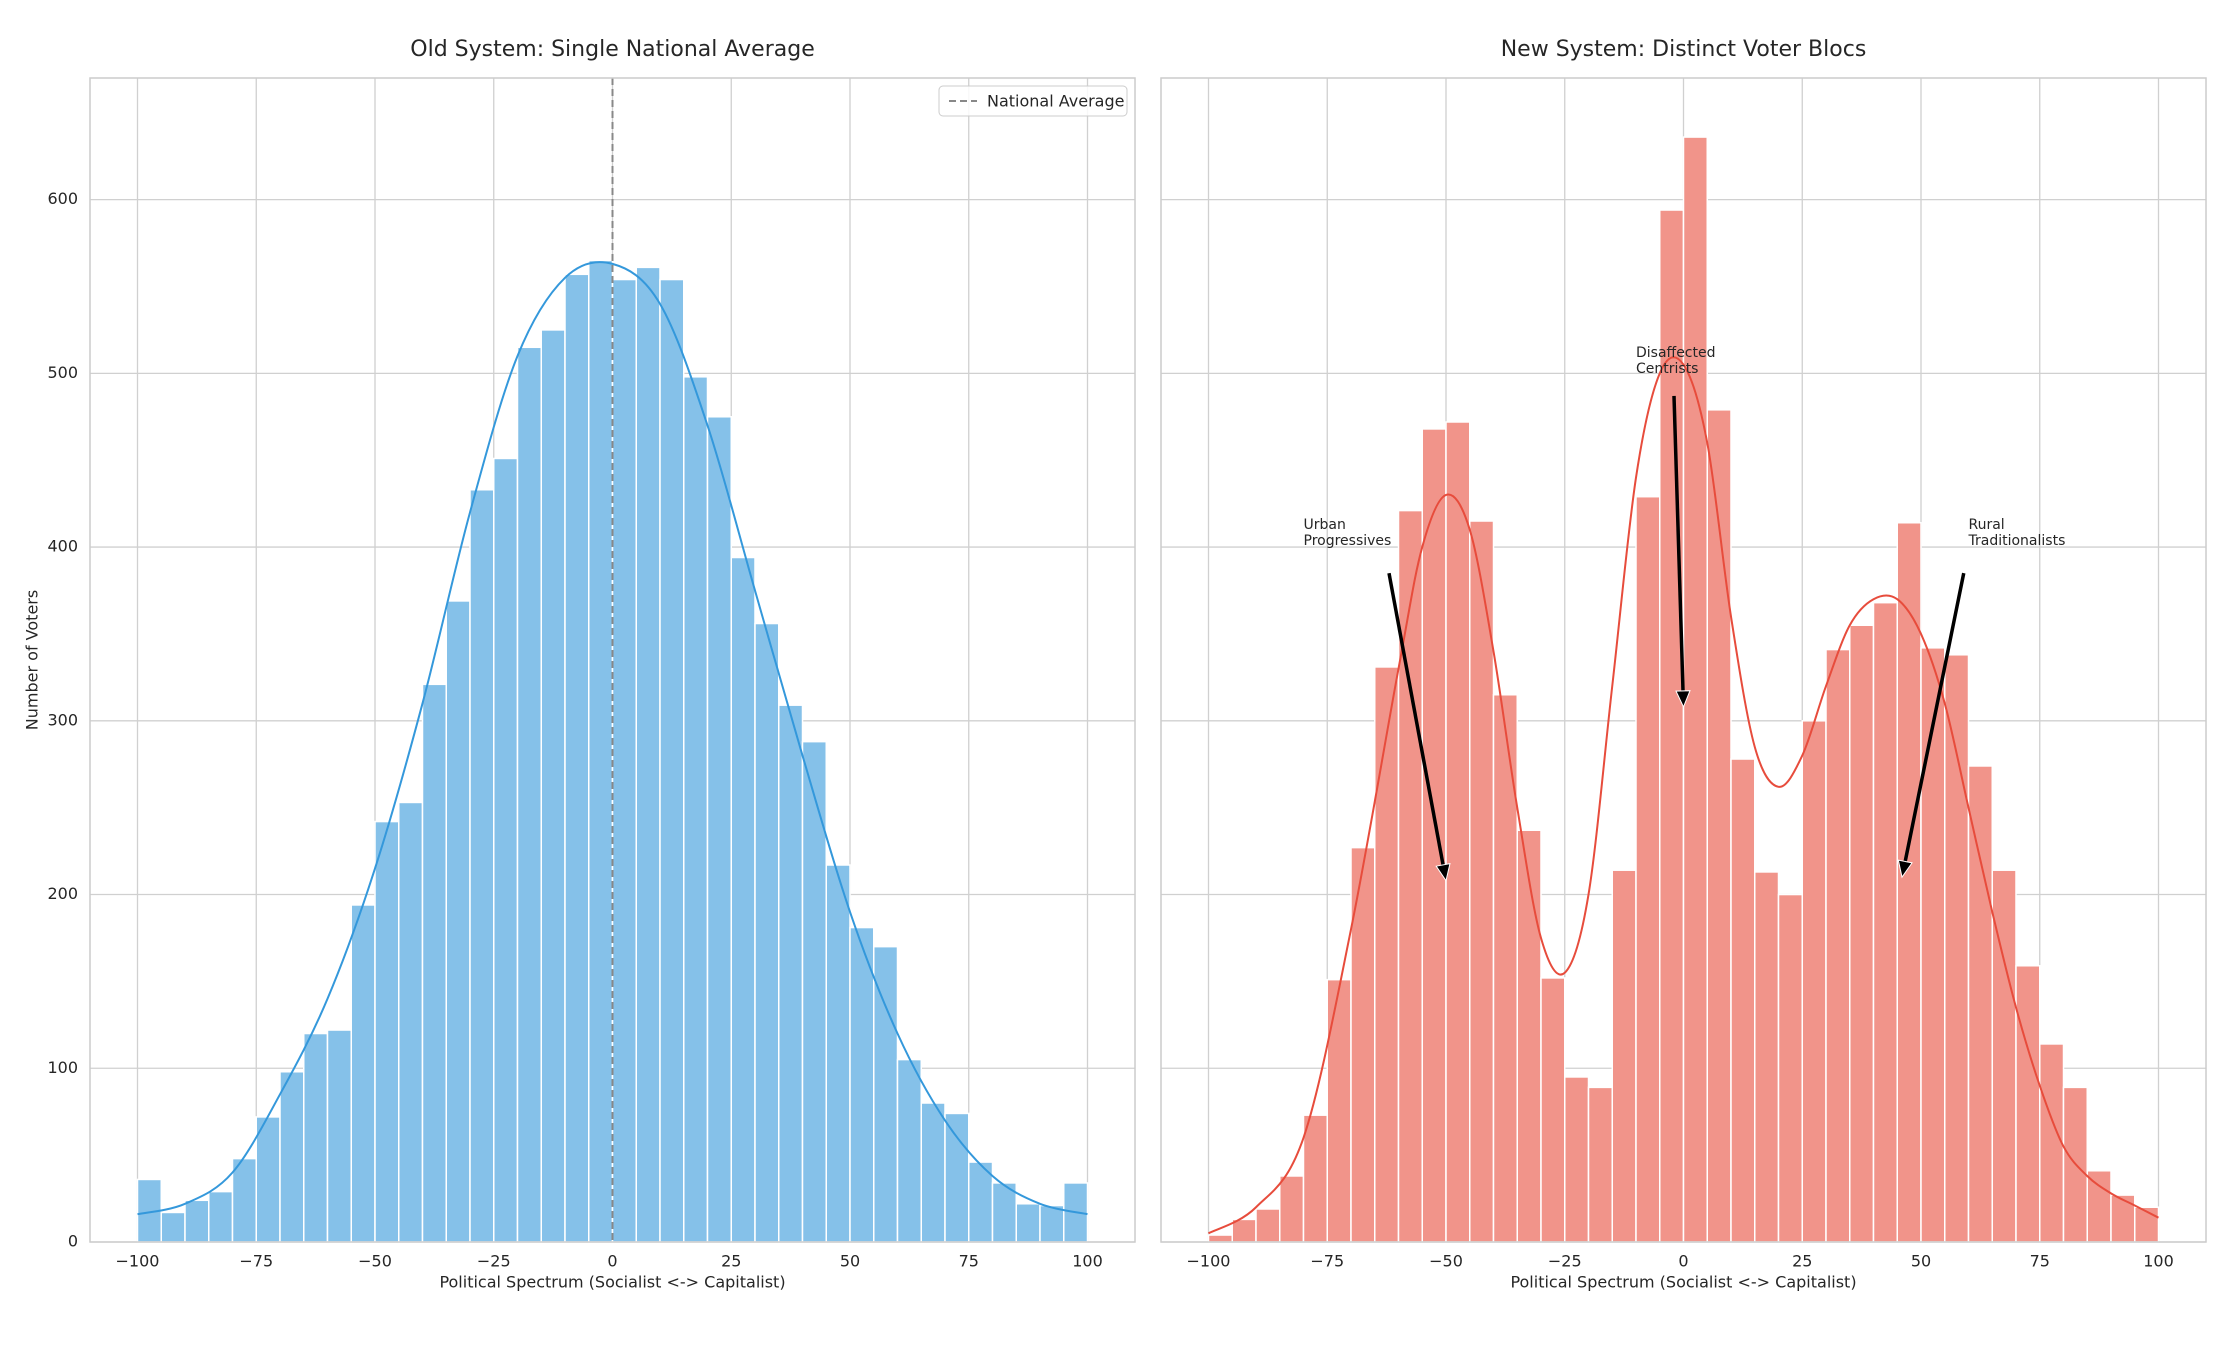 Image resolution: width=2230 pixels, height=1347 pixels. Describe the element at coordinates (256, 1261) in the screenshot. I see `x-tick-label: −75` at that location.